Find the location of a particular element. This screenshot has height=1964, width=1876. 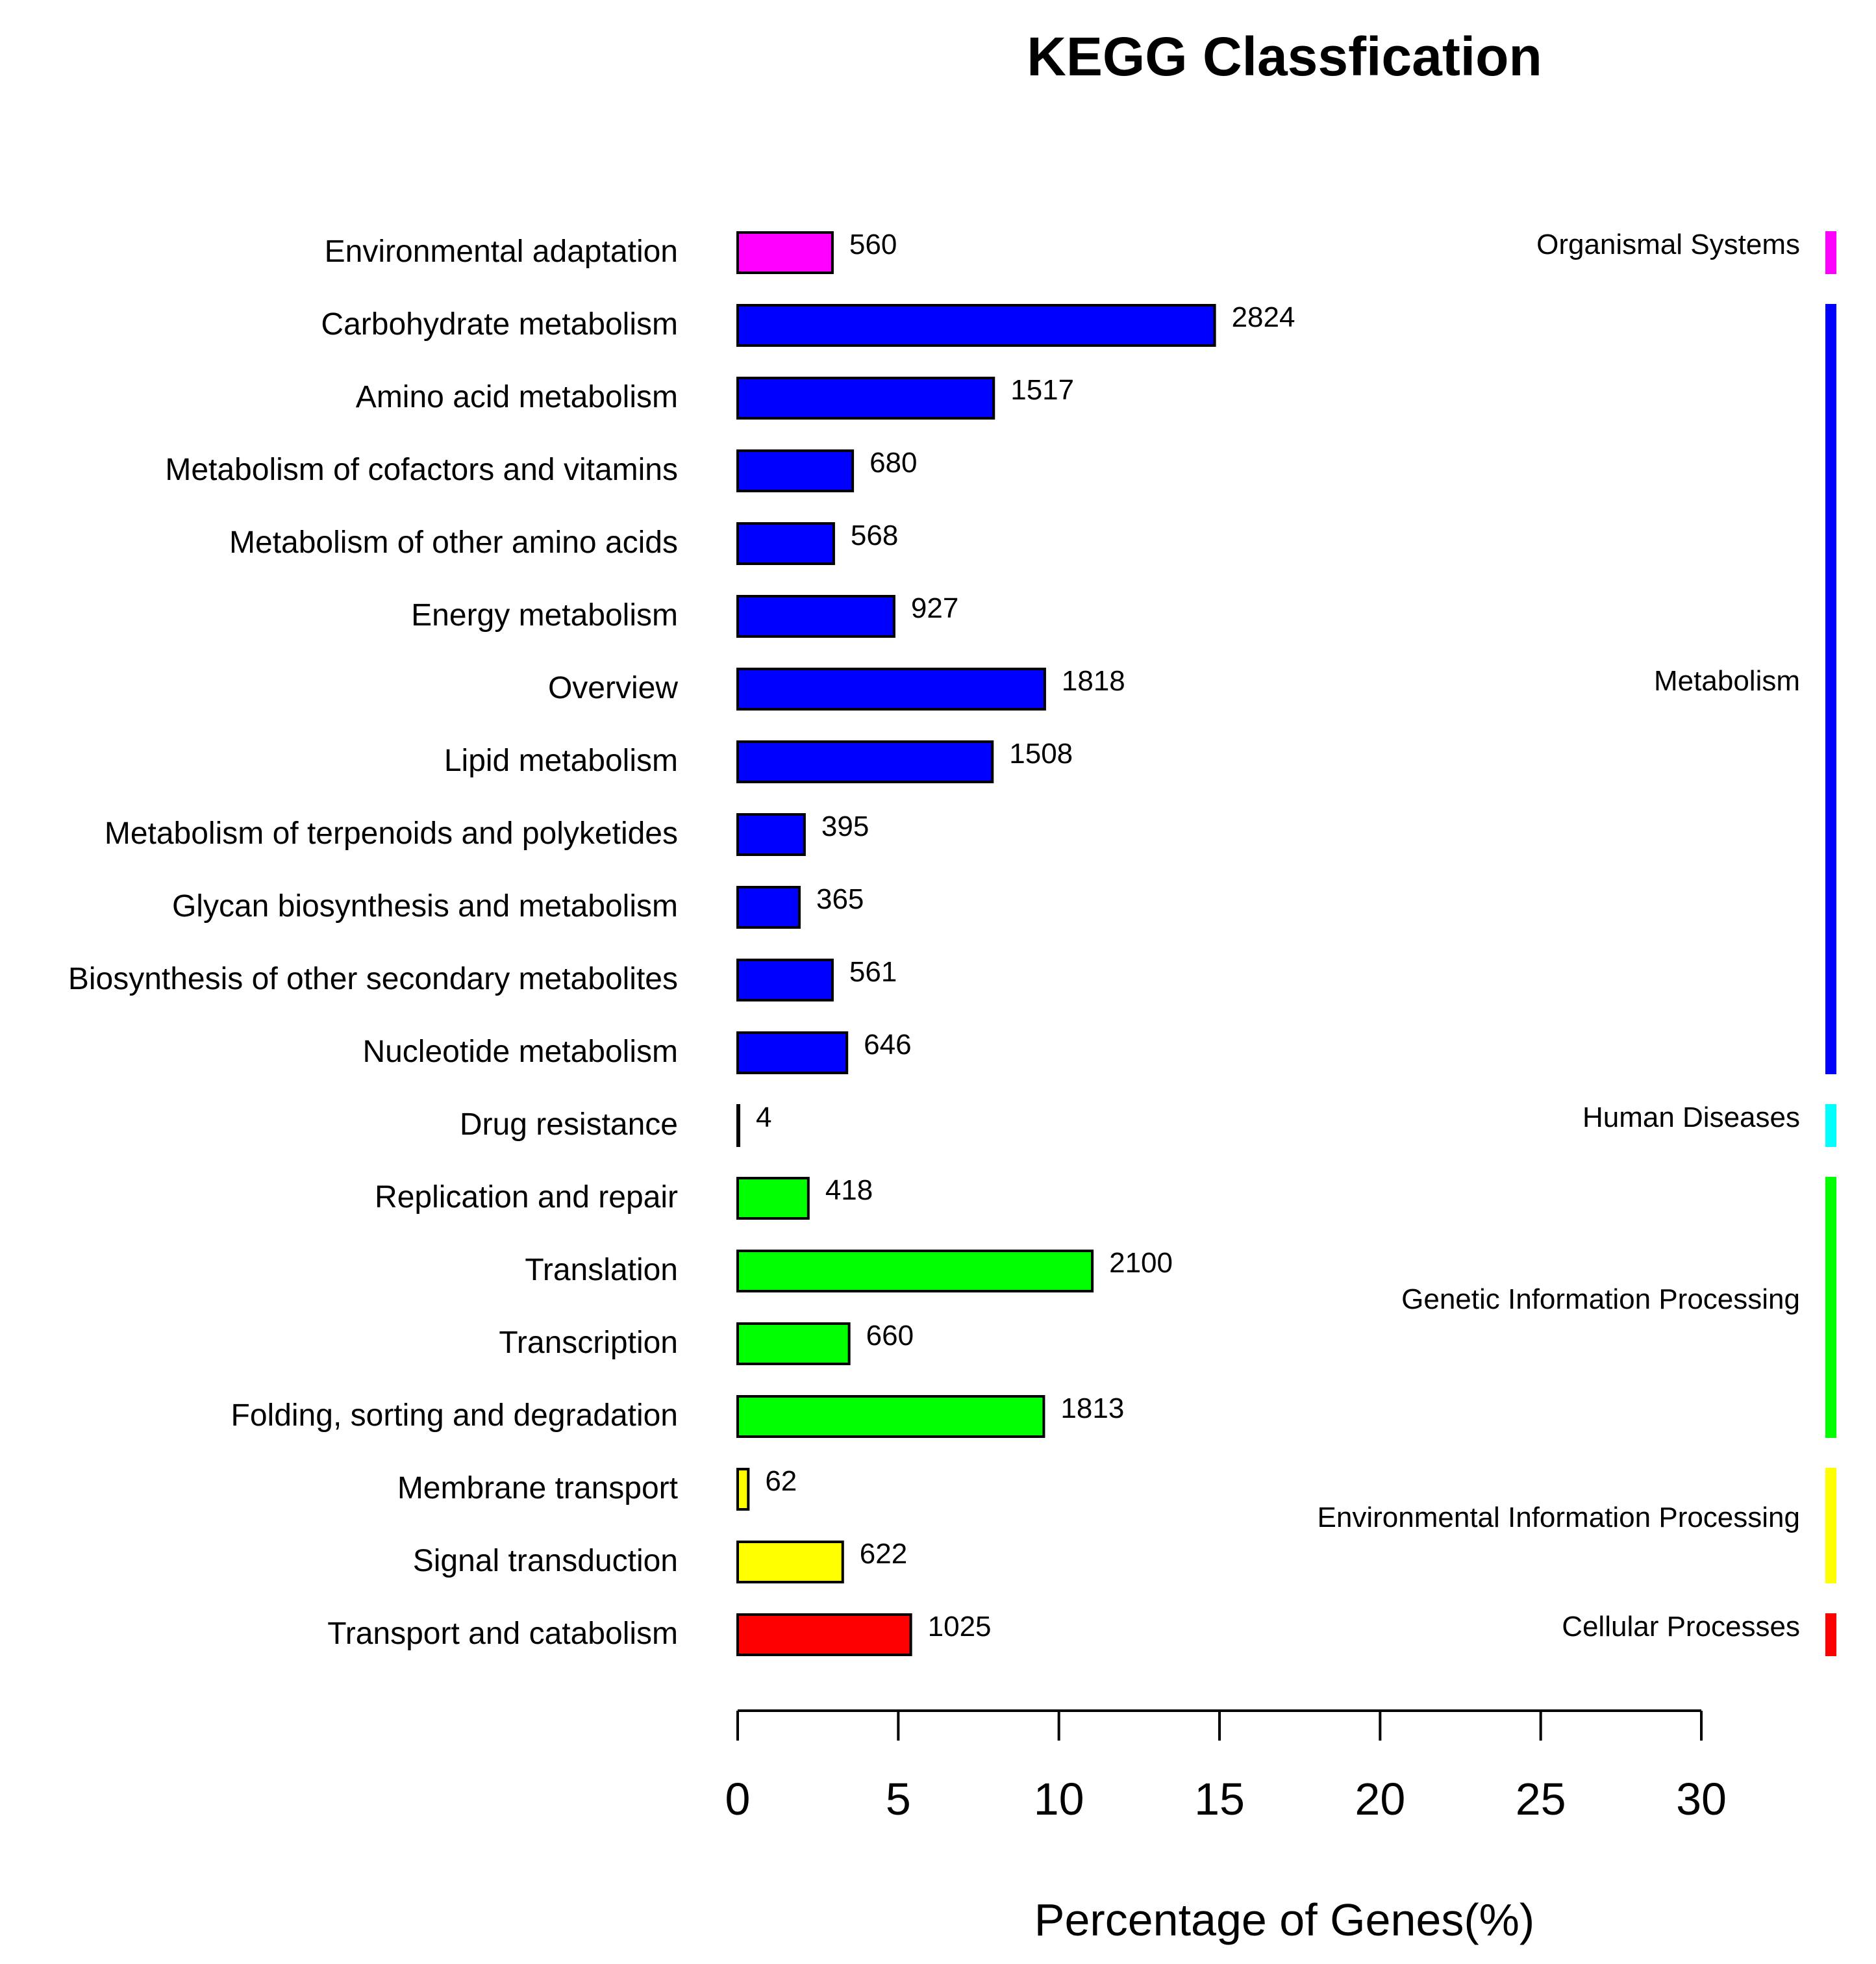

group-label-human-diseases: Human Diseases is located at coordinates (1691, 1117).